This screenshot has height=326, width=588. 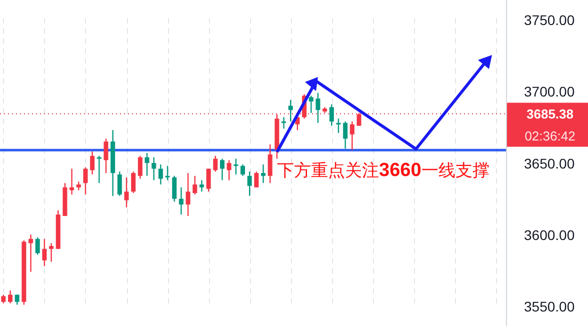 What do you see at coordinates (550, 114) in the screenshot?
I see `ref-line-label: 3685.38` at bounding box center [550, 114].